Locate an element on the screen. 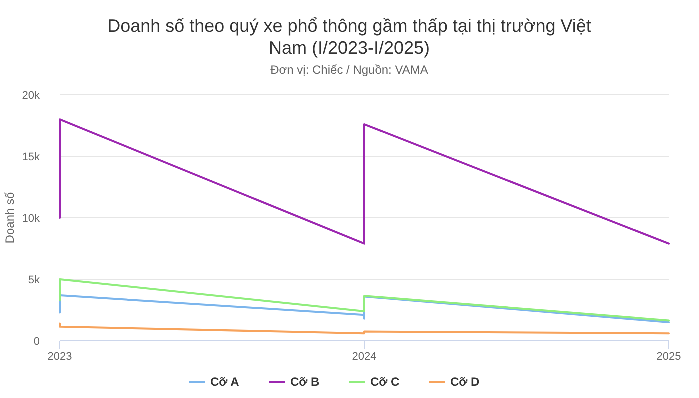 The image size is (699, 398). y-tick-label: 0 is located at coordinates (37, 342).